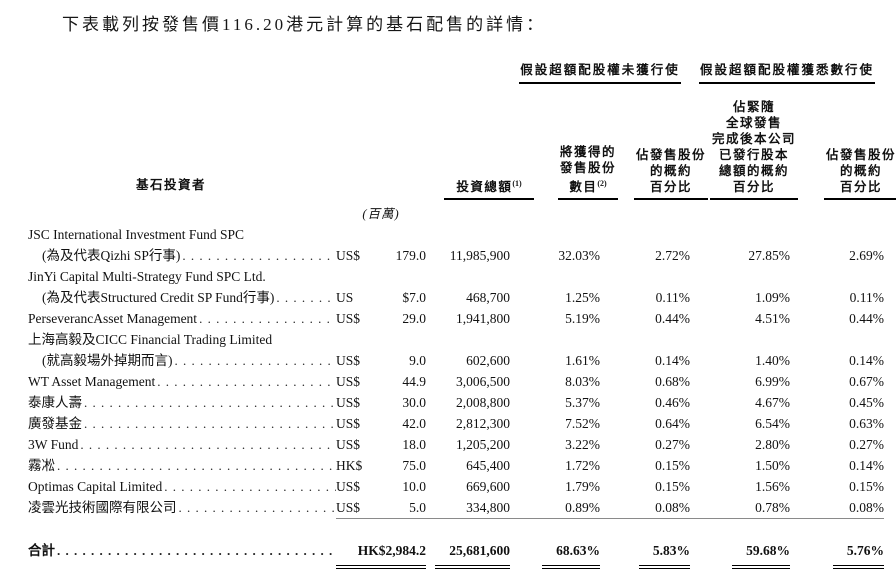 Image resolution: width=896 pixels, height=576 pixels. Describe the element at coordinates (483, 381) in the screenshot. I see `shares-value: 3,006,500` at that location.